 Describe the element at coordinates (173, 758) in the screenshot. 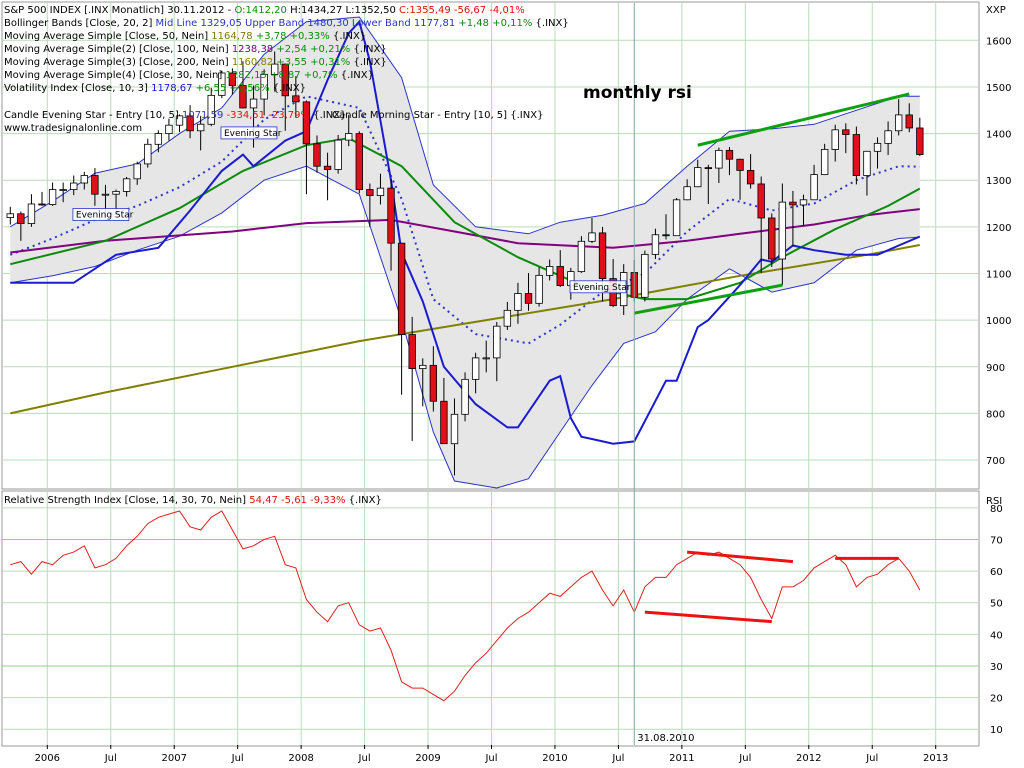

I see `x-tick-label: 2007` at that location.